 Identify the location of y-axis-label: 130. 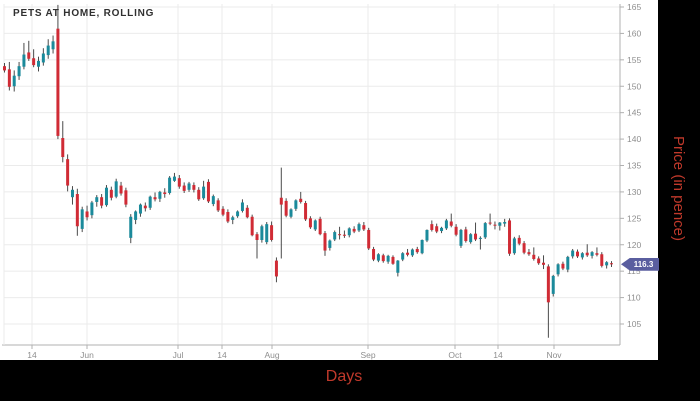
(634, 192).